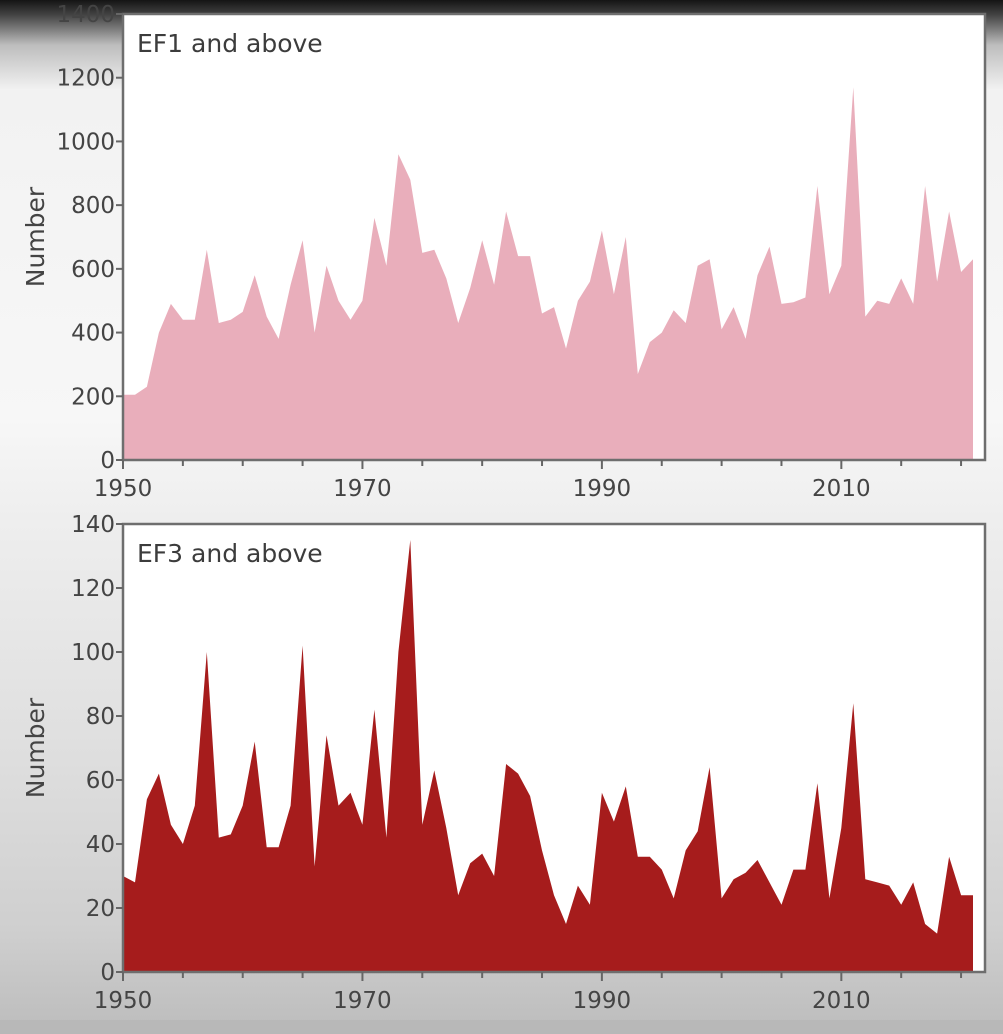 Image resolution: width=1003 pixels, height=1034 pixels. Describe the element at coordinates (230, 43) in the screenshot. I see `panel-title: EF1 and above` at that location.